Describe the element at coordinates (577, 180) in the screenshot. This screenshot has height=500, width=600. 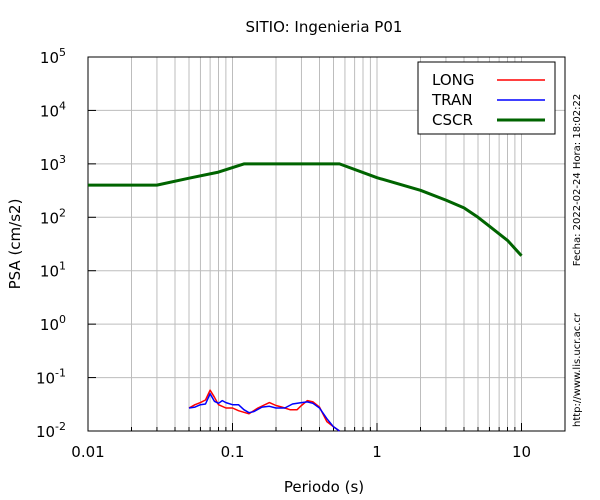
I see `timestamp-label: Fecha: 2022-02-24 Hora: 18:02:22` at that location.